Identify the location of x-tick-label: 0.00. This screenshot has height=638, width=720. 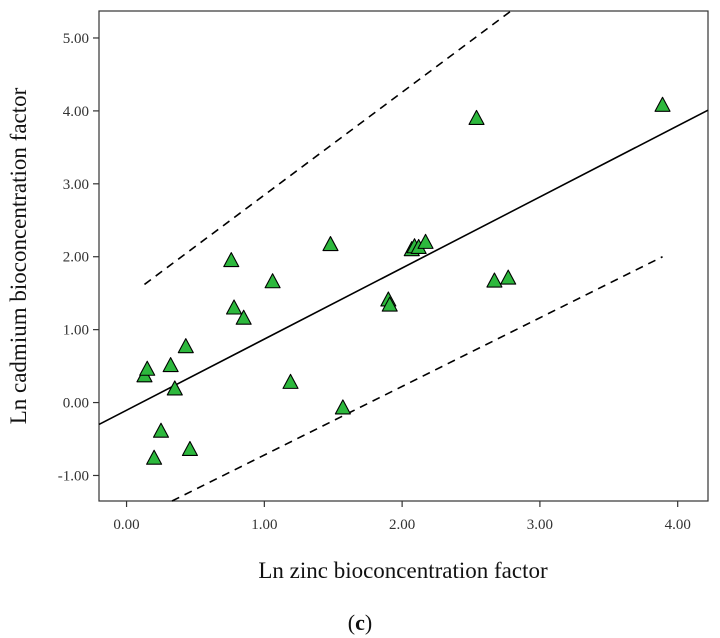
(126, 525).